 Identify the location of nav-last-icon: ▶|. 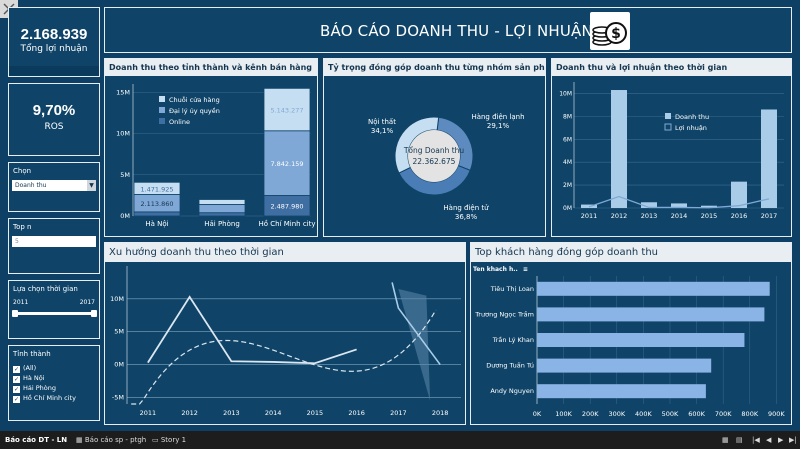
(793, 440).